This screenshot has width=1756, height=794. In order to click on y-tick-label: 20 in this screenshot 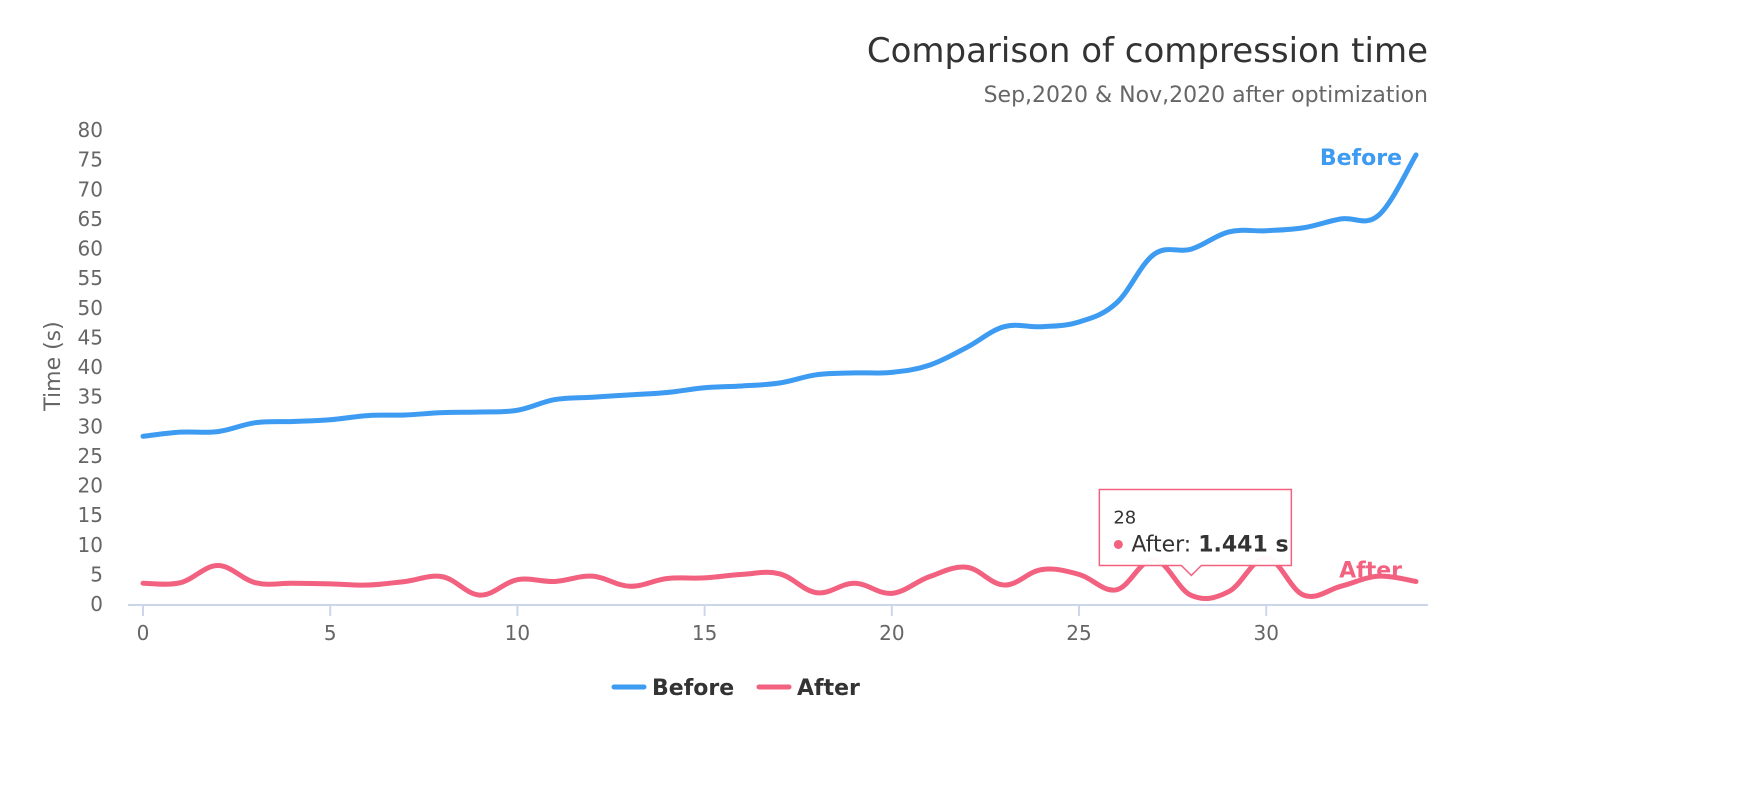, I will do `click(90, 486)`.